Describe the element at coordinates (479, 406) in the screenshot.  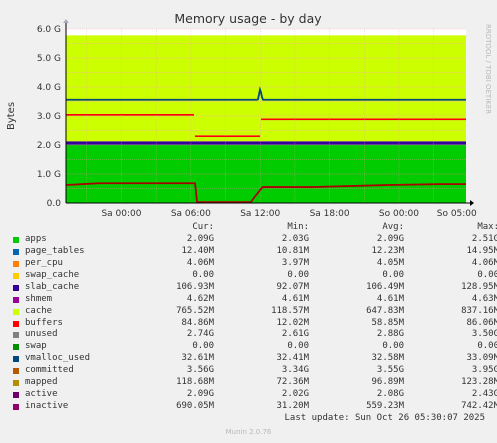
I see `legend-value-max: 742.42M` at that location.